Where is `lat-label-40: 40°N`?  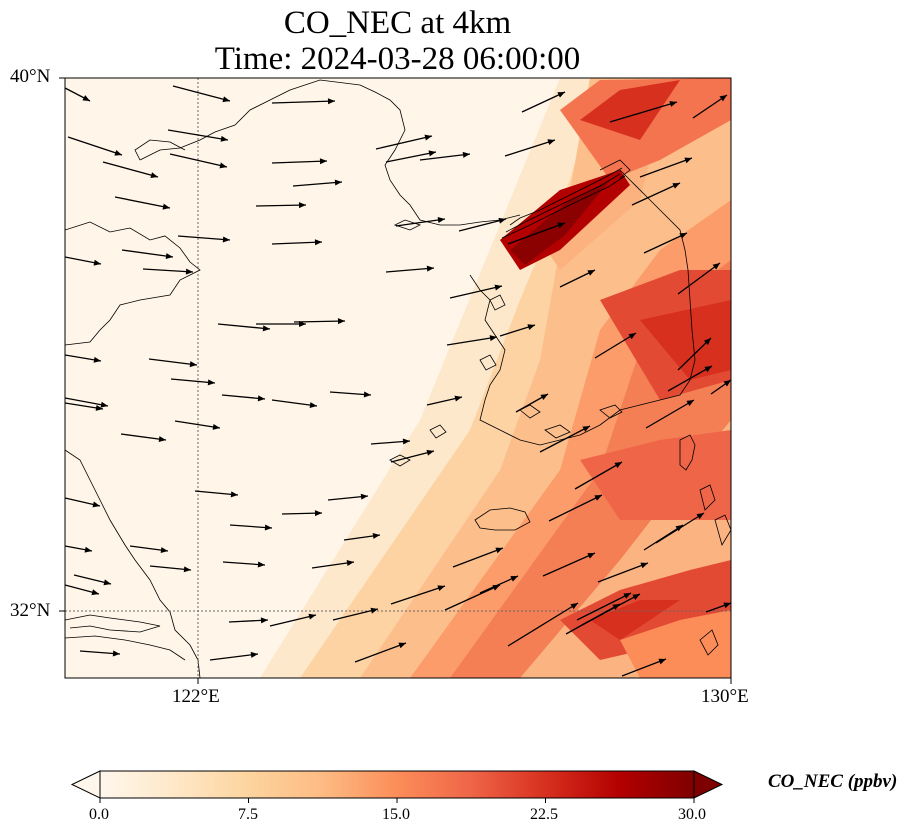 lat-label-40: 40°N is located at coordinates (30, 76).